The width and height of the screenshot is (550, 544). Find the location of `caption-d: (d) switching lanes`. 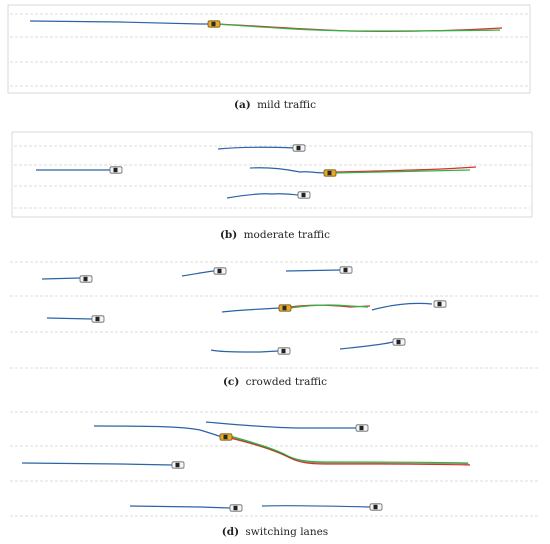

caption-d: (d) switching lanes is located at coordinates (275, 532).